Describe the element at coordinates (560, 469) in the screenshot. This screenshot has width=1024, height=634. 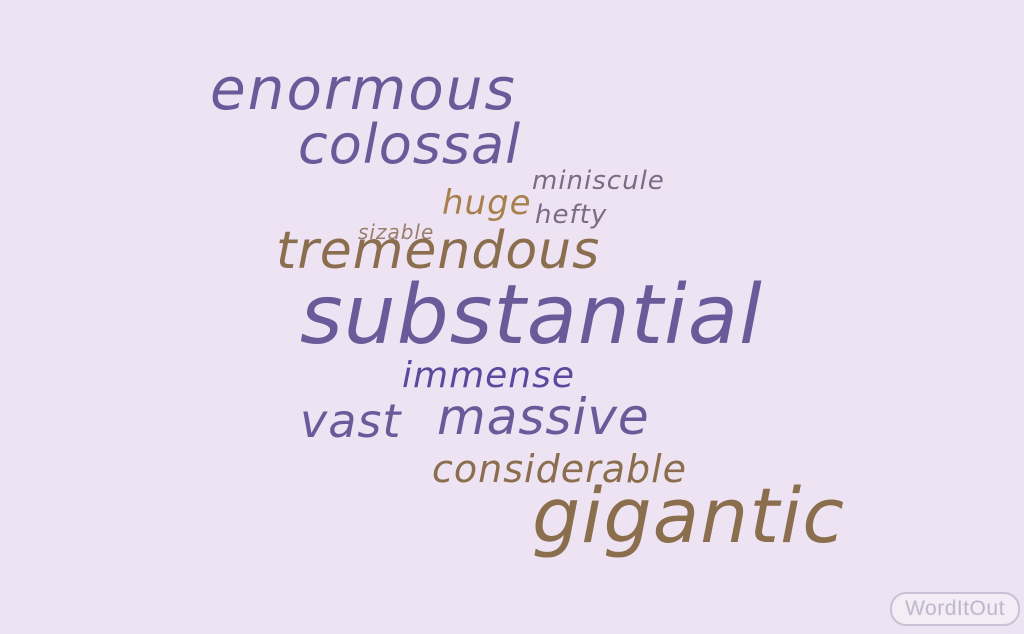
I see `word-considerable: considerable` at that location.